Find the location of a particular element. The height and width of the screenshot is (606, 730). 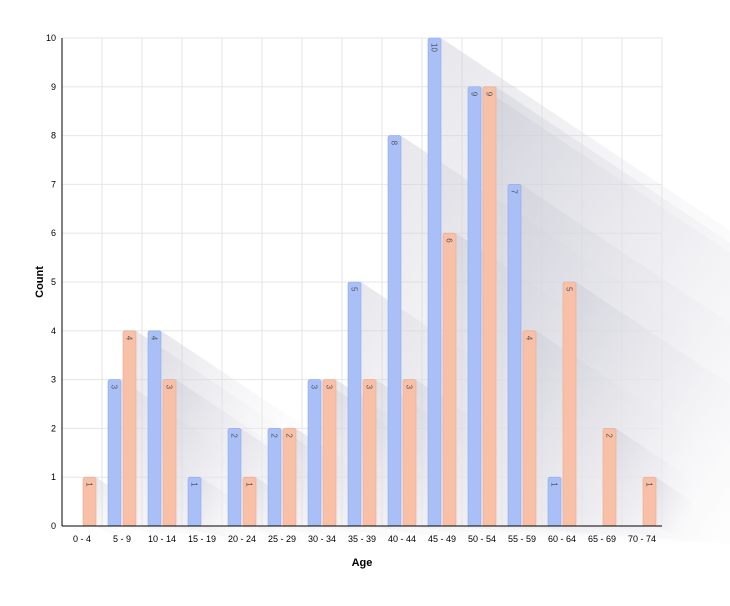

y-tick-label: 8 is located at coordinates (53, 136).